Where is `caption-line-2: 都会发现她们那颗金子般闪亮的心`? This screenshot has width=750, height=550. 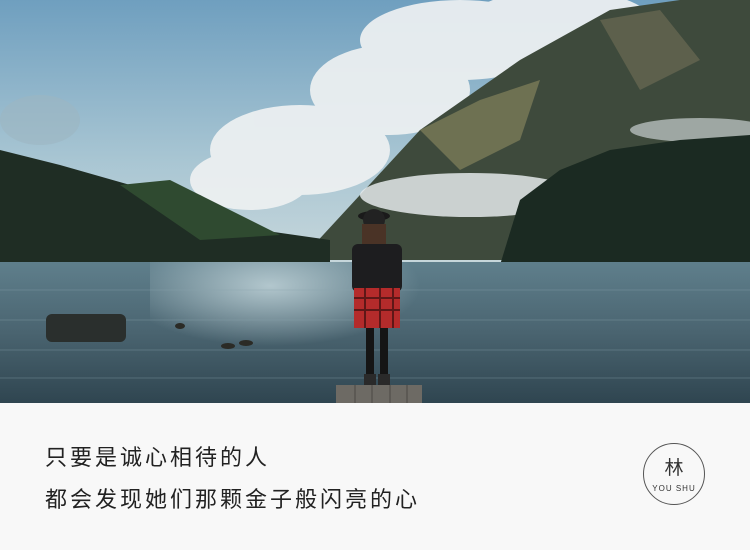
caption-line-2: 都会发现她们那颗金子般闪亮的心 is located at coordinates (233, 500).